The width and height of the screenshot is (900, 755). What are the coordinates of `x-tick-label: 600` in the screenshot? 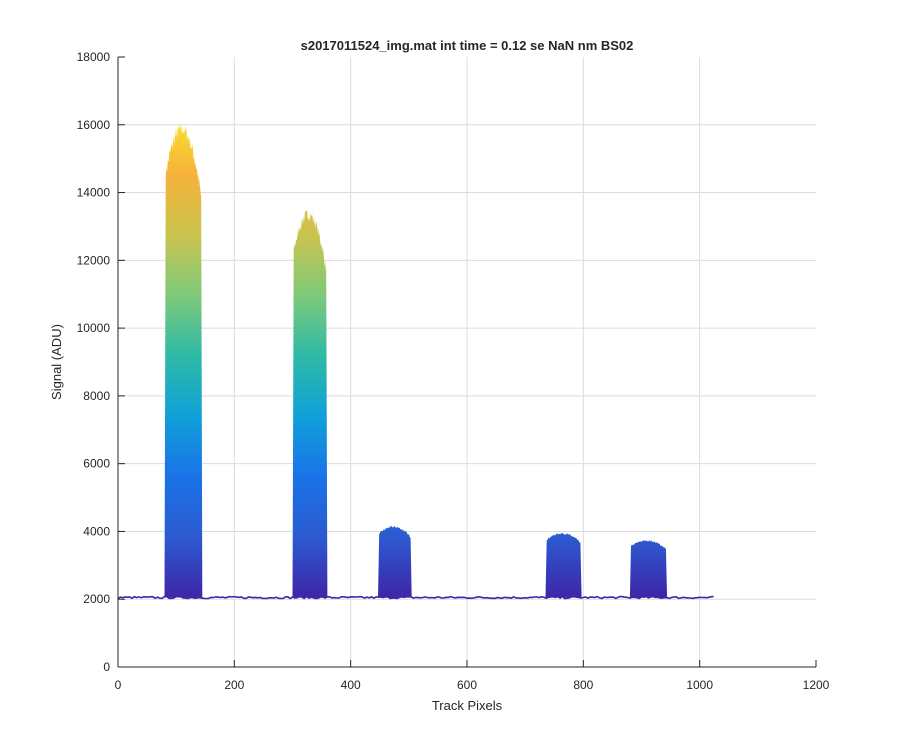 It's located at (467, 685).